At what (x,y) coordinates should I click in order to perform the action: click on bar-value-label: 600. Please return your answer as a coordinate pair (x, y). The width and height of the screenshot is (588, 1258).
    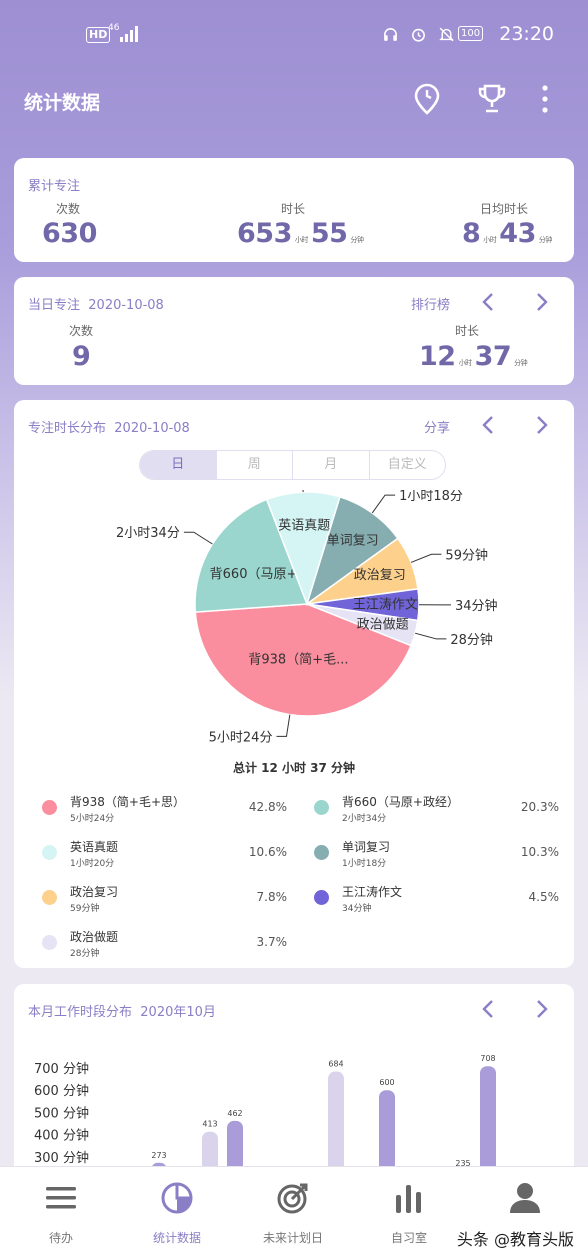
    Looking at the image, I should click on (386, 1082).